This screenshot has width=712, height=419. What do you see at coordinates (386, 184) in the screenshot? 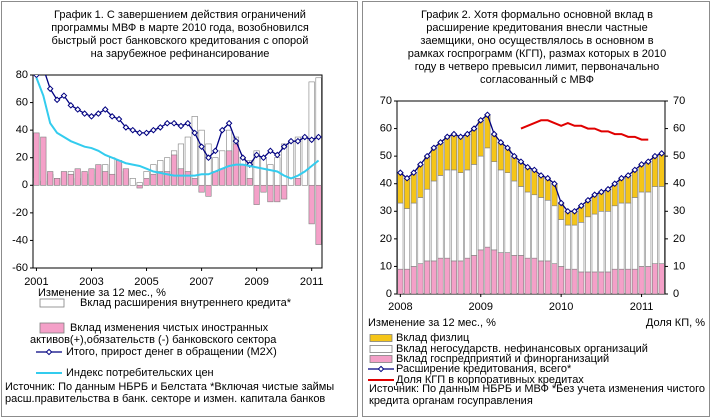
I see `y-tick-label: 40` at bounding box center [386, 184].